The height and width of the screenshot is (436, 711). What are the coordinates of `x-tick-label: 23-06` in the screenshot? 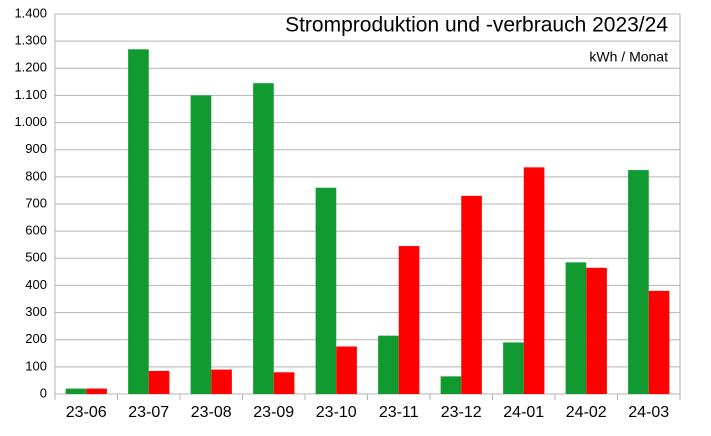 It's located at (86, 412).